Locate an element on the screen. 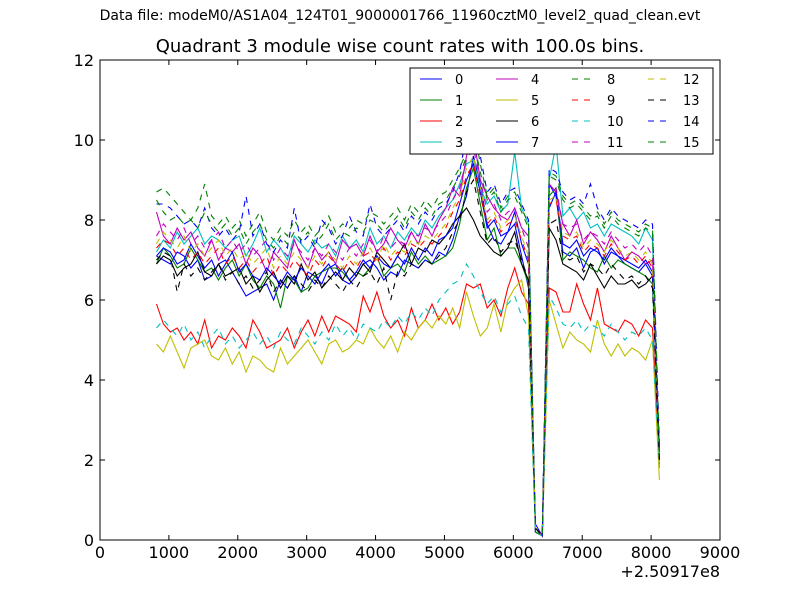 The height and width of the screenshot is (600, 800). legend-label-3: 3 is located at coordinates (459, 143).